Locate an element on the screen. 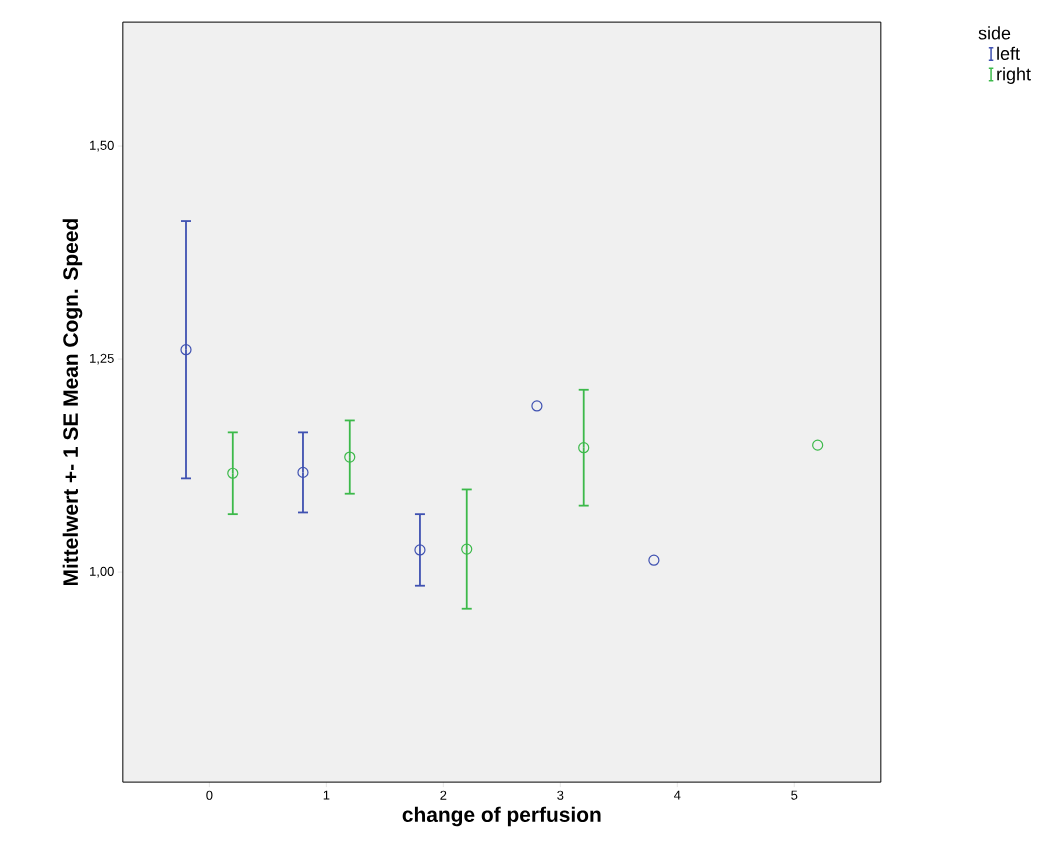 Image resolution: width=1049 pixels, height=852 pixels. y-tick-label: 1,25 is located at coordinates (102, 359).